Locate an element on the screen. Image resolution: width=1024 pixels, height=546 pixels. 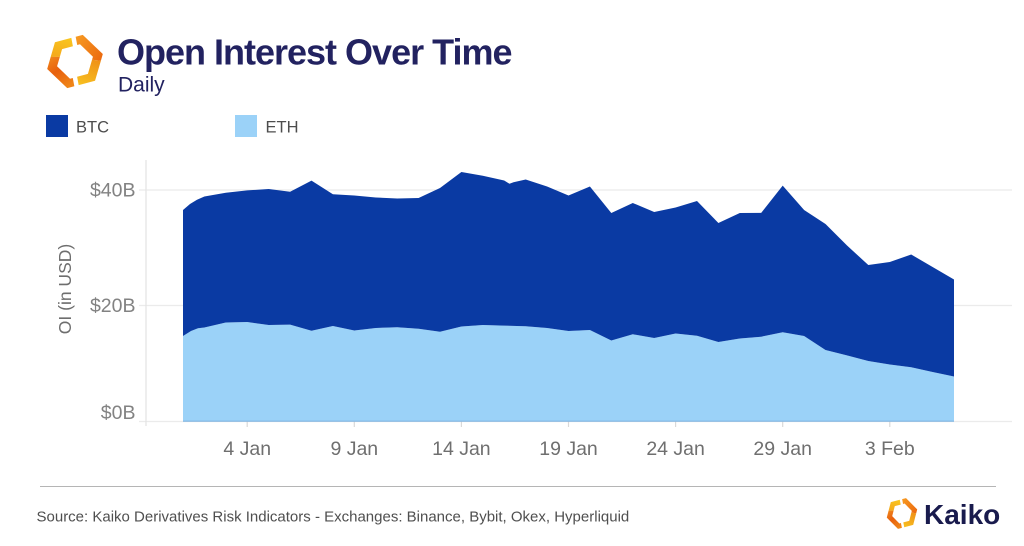
svg-text: $40B is located at coordinates (113, 191).